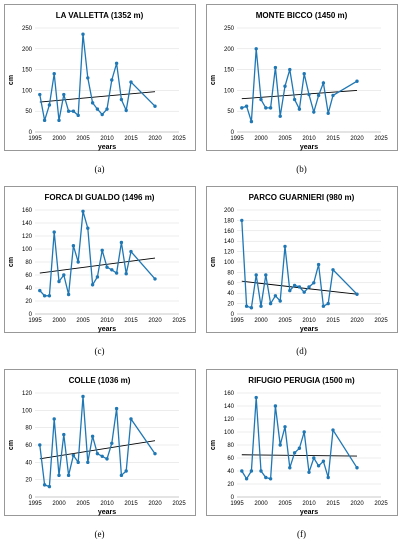 This screenshot has height=550, width=401. What do you see at coordinates (233, 498) in the screenshot?
I see `y-tick-label: 0` at bounding box center [233, 498].